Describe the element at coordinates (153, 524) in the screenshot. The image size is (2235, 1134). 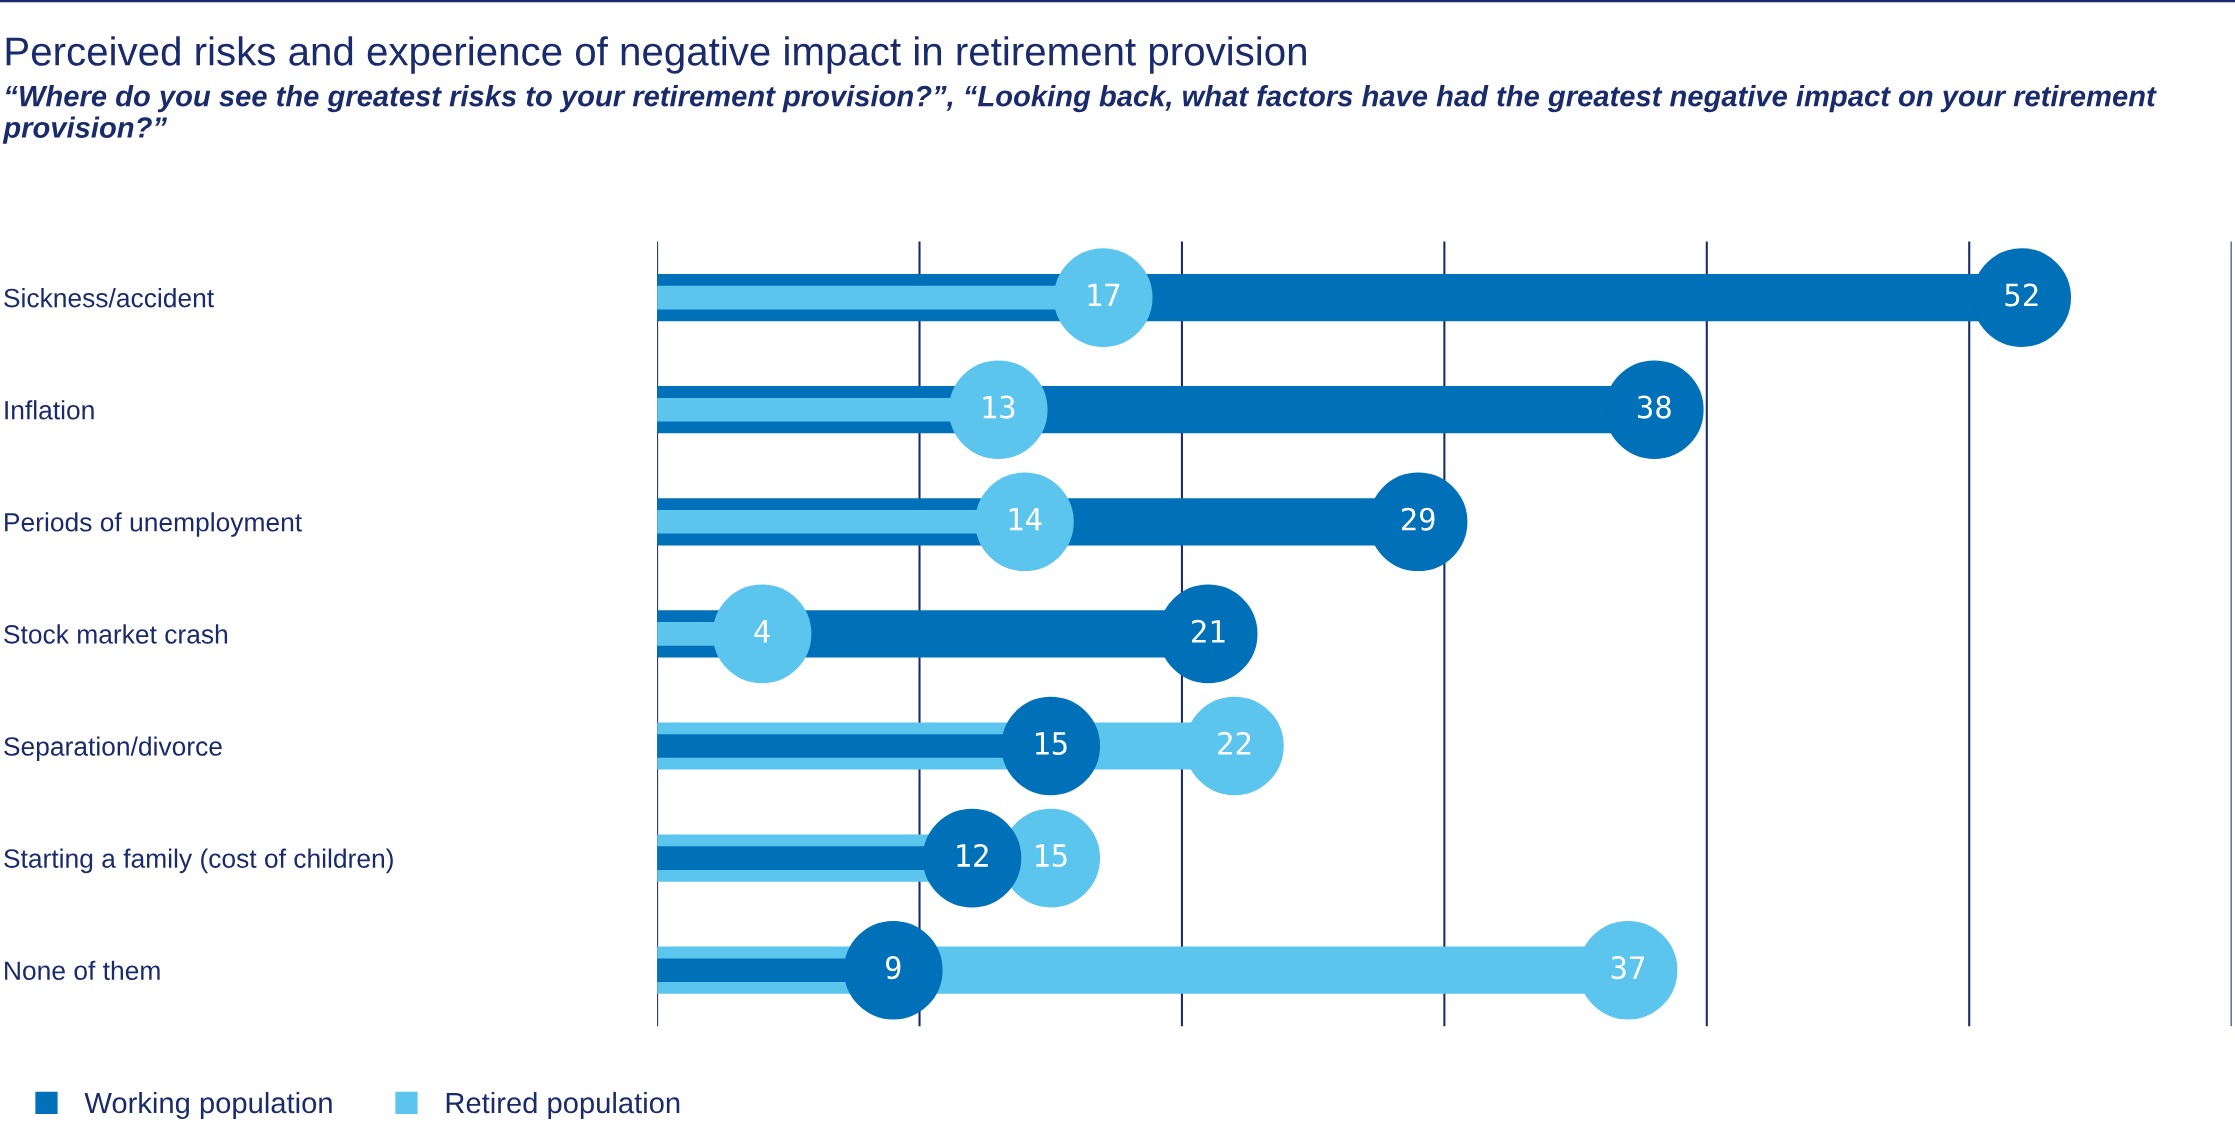
I see `y-tick-label: Periods of unemployment` at that location.